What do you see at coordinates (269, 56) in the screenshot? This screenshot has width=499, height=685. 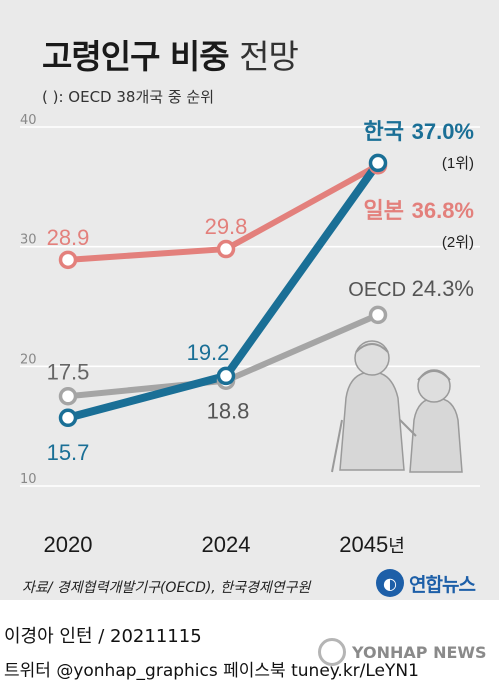 I see `chart-title-suffix: 전망` at bounding box center [269, 56].